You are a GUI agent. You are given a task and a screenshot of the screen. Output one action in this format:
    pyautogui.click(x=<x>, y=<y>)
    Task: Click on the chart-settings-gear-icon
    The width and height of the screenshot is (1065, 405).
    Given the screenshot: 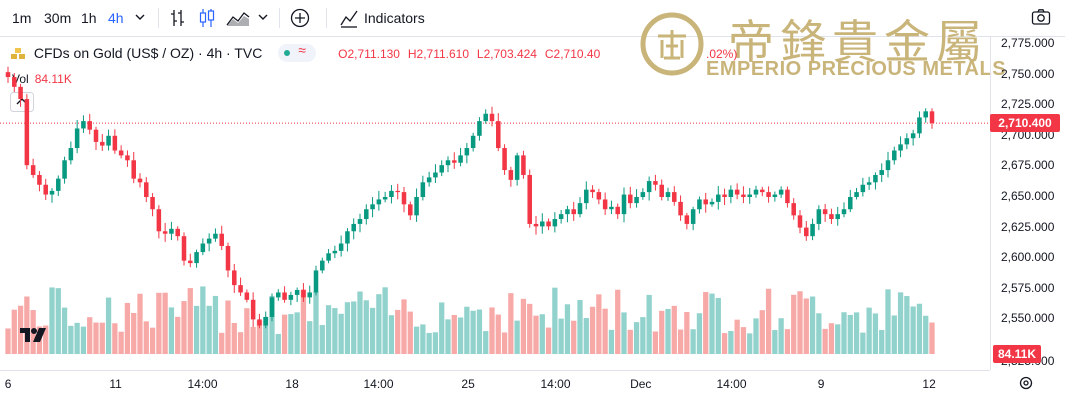 What is the action you would take?
    pyautogui.click(x=1026, y=385)
    